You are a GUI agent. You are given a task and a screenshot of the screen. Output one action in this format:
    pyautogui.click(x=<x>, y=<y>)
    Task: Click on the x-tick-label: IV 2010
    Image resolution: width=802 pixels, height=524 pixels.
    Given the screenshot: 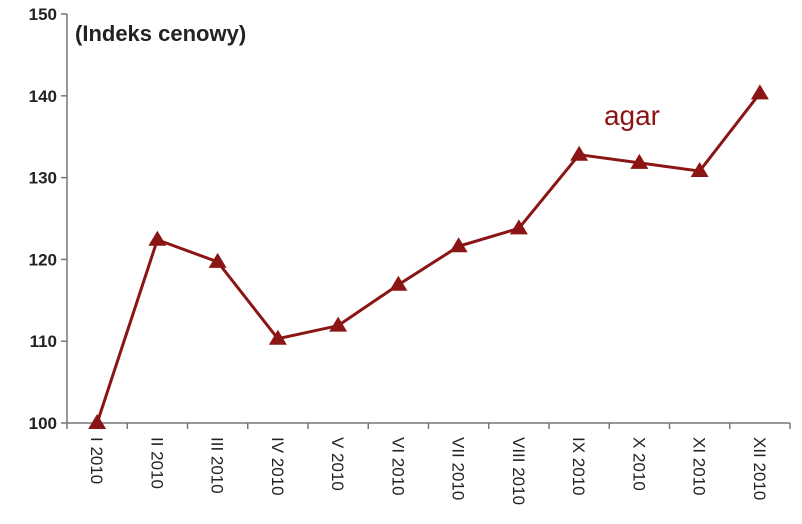 What is the action you would take?
    pyautogui.click(x=277, y=466)
    